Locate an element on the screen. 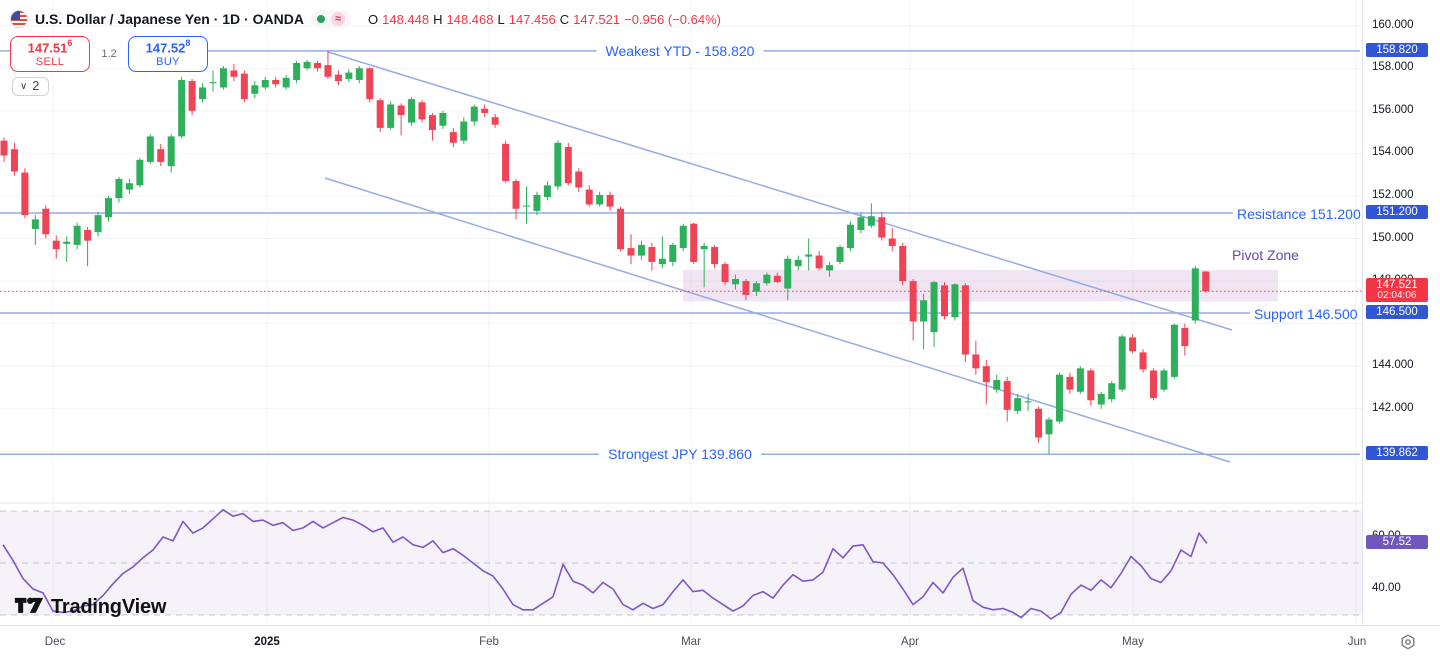  axis-price-label: 160.000 is located at coordinates (1393, 24).